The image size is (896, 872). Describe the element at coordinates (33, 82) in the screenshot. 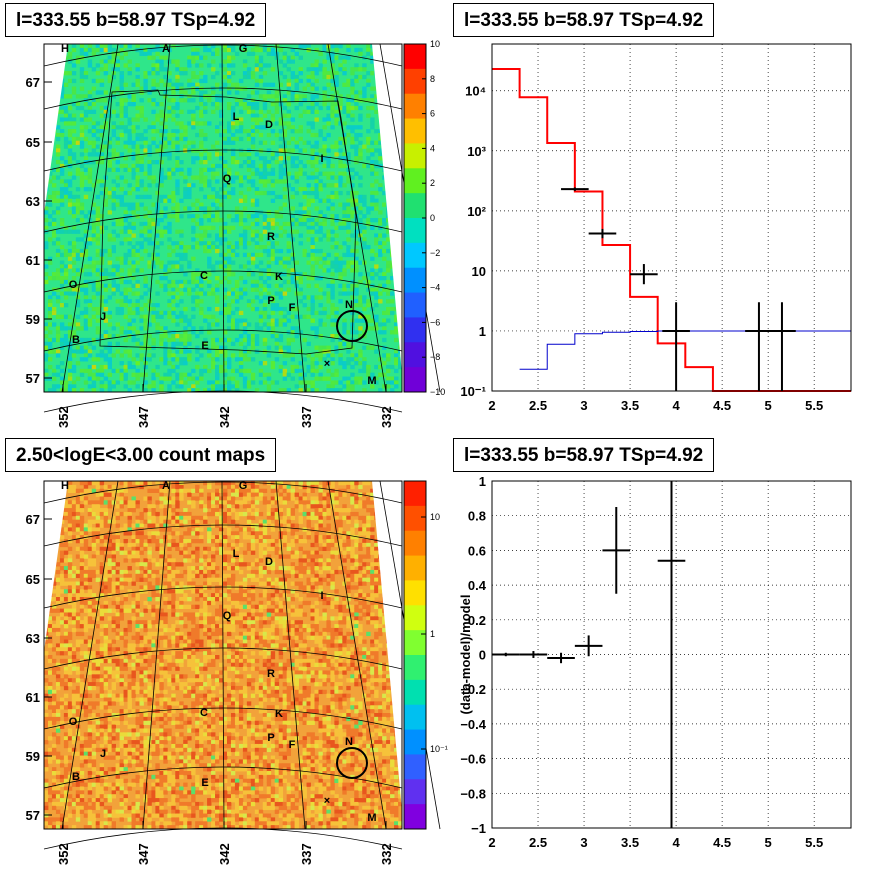

I see `latitude-tick-label: 67` at that location.